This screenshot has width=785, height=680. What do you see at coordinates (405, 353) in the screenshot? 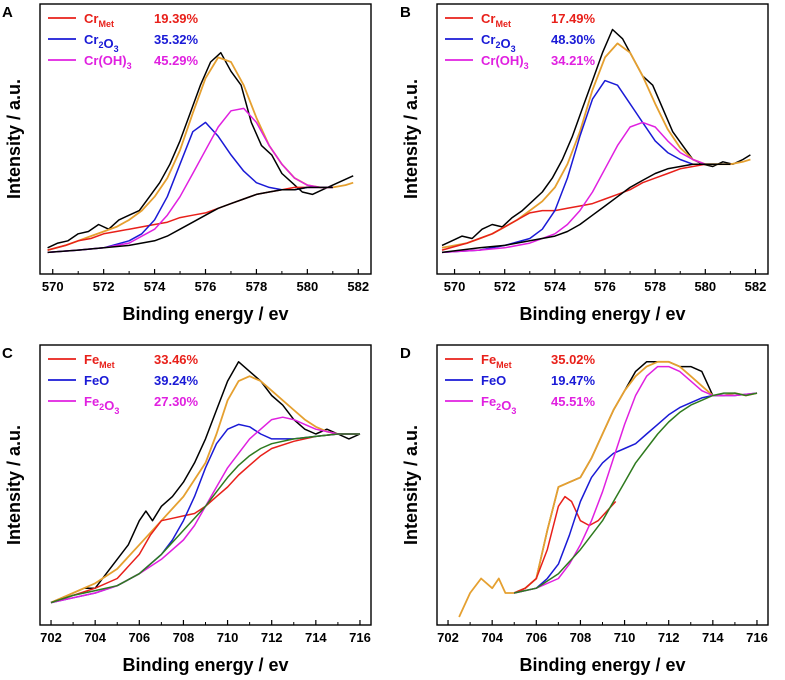
I see `panel-letter: D` at bounding box center [405, 353].